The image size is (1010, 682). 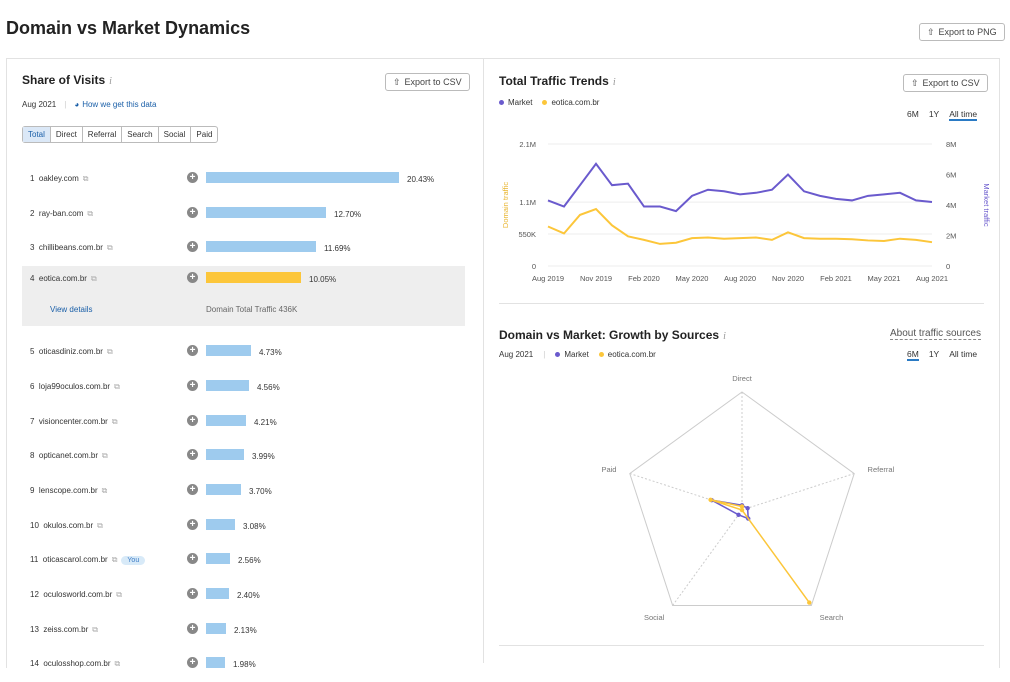 What do you see at coordinates (433, 82) in the screenshot?
I see `export-csv-label: Export to CSV` at bounding box center [433, 82].